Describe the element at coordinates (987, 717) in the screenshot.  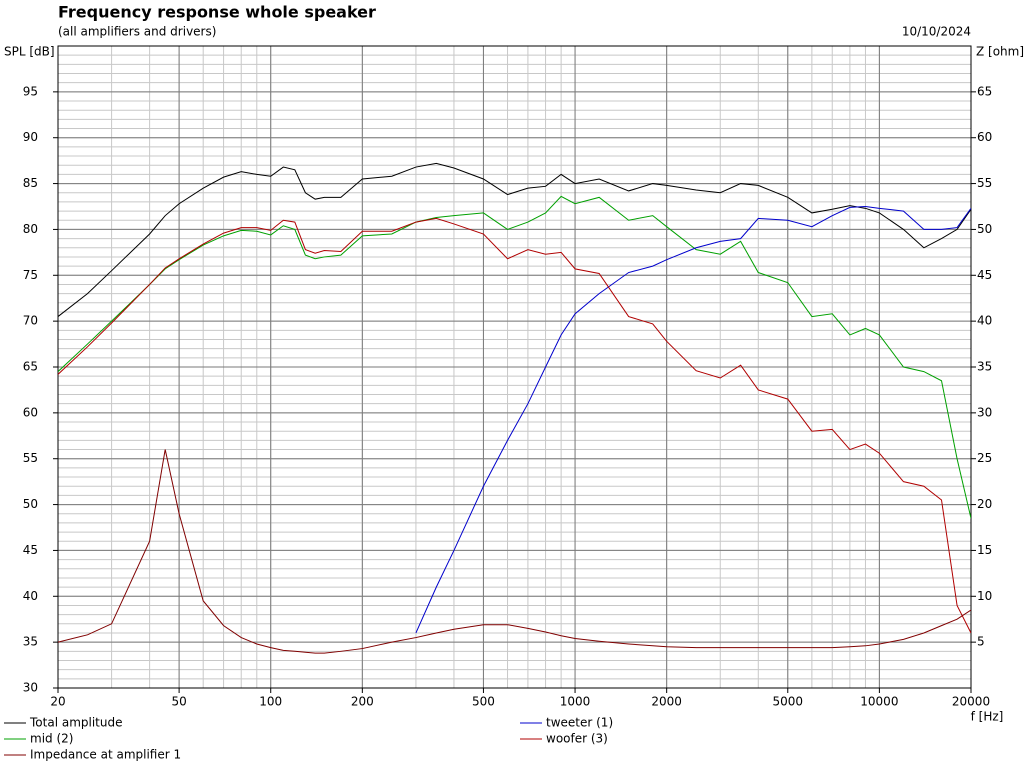
I see `x-axis-label: f [Hz]` at that location.